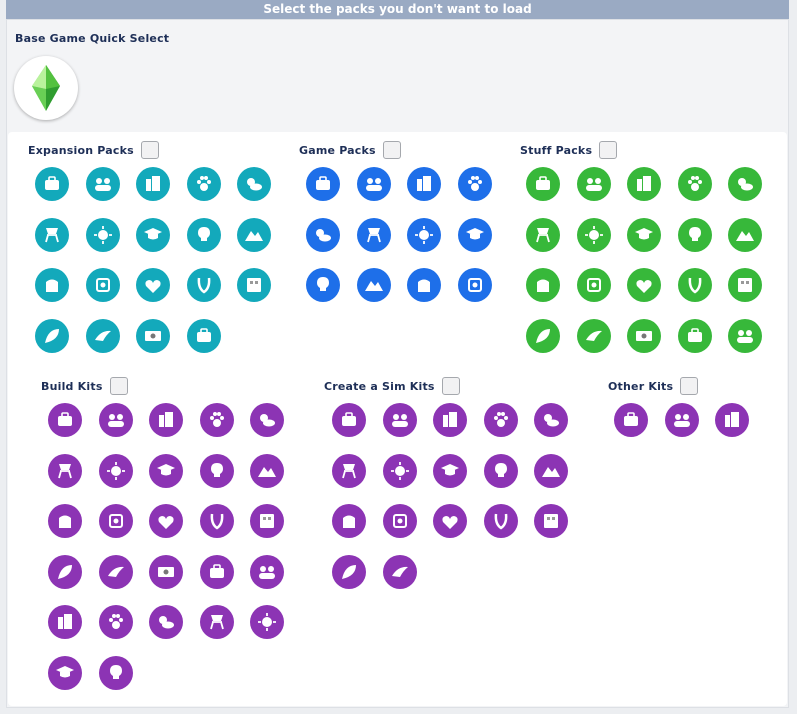 The width and height of the screenshot is (797, 714). I want to click on cas-kits-checkbox, so click(450, 386).